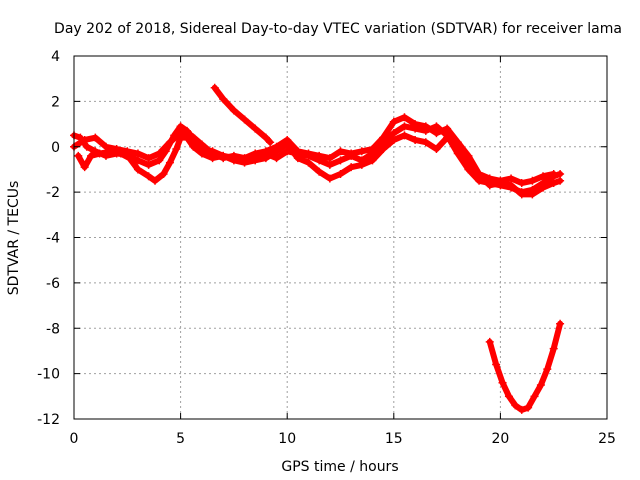 The image size is (640, 480). I want to click on series-descending-arc, so click(242, 115).